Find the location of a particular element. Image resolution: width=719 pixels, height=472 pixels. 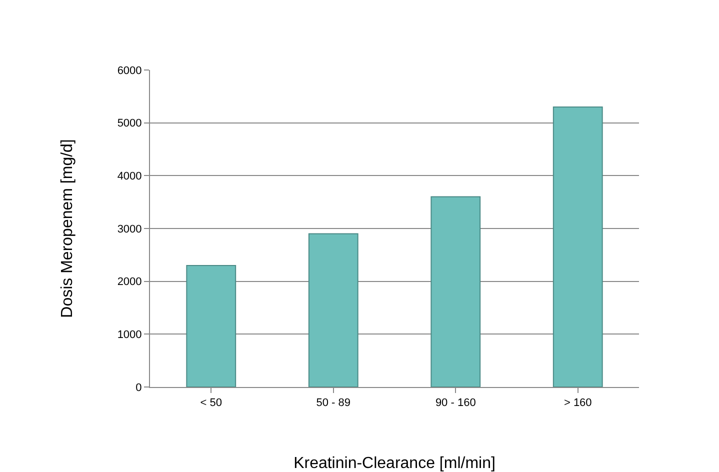

x-tick-label: > 160 is located at coordinates (578, 403).